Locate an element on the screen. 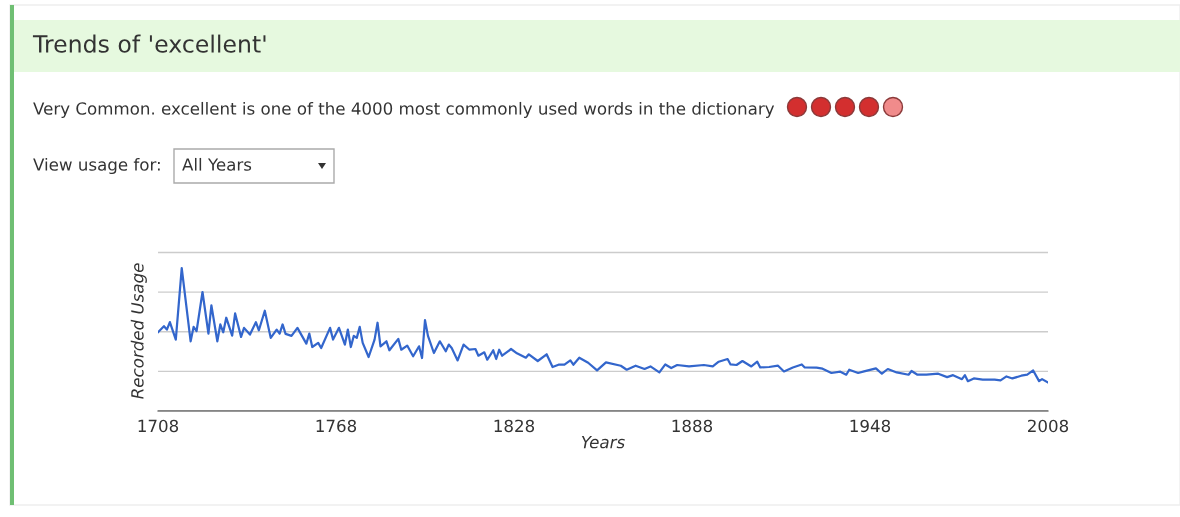  chart-subtitle: Very Common. excellent is one of the 4000 most commonly used words in the dictionary is located at coordinates (404, 110).